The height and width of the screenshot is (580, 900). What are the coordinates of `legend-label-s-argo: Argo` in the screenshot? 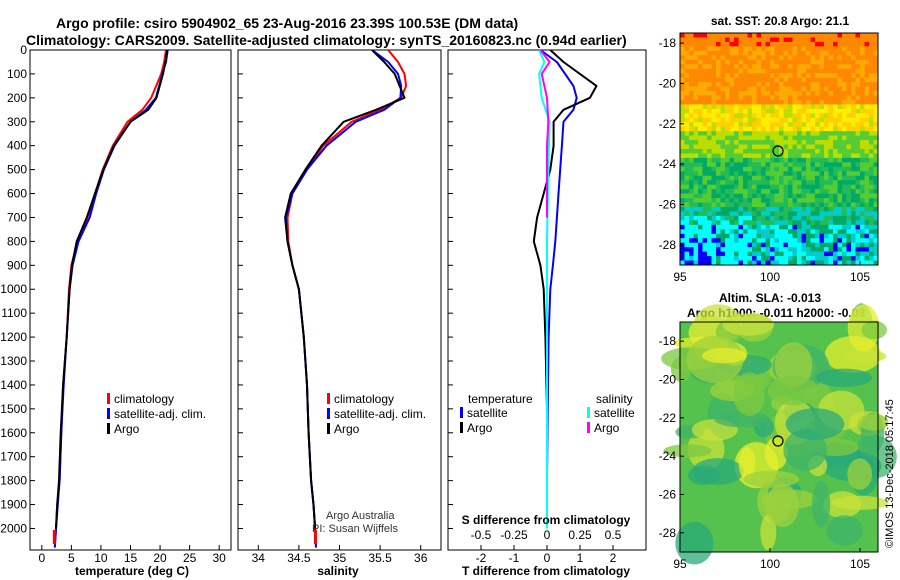 It's located at (607, 428).